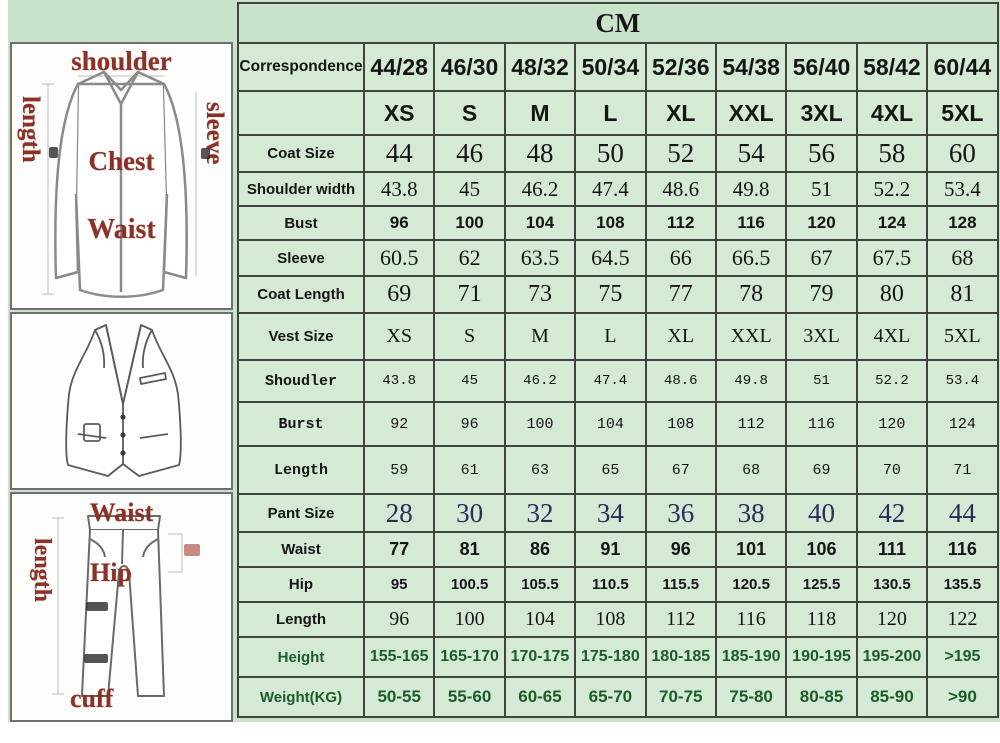 The width and height of the screenshot is (1000, 743). What do you see at coordinates (962, 513) in the screenshot?
I see `cell-pant-size: 44` at bounding box center [962, 513].